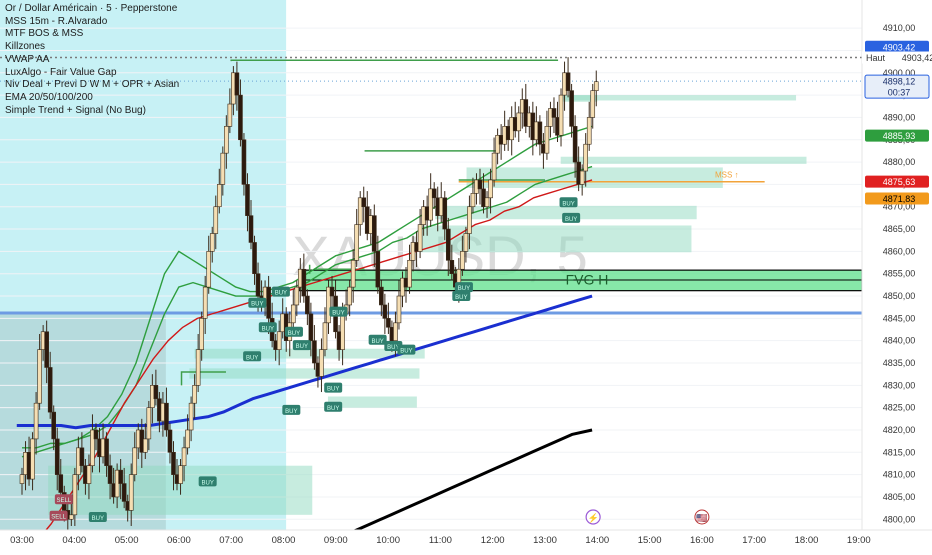  I want to click on indicator-item: Niv Deal + Previ D W M + OPR + Asian, so click(92, 85).